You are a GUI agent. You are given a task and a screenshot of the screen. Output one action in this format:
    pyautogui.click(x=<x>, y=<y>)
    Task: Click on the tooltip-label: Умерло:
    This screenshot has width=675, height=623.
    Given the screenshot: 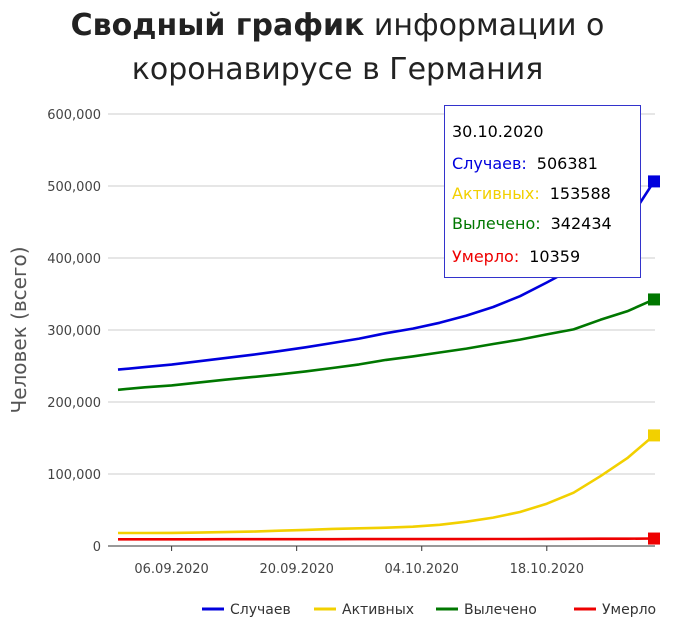 What is the action you would take?
    pyautogui.click(x=485, y=256)
    